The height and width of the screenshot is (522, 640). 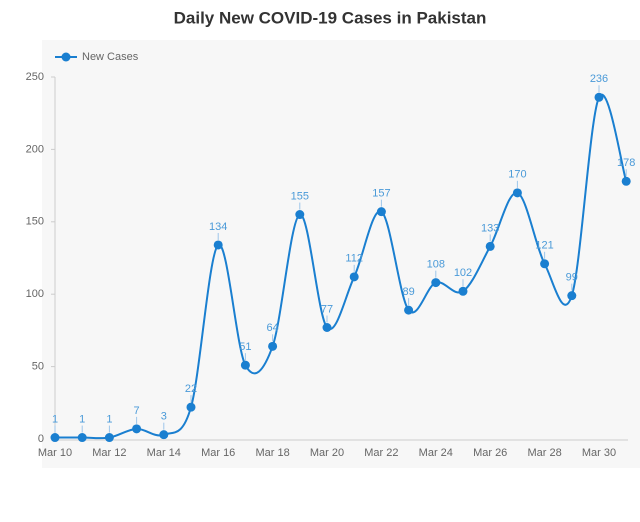 I want to click on y-tick-label: 250, so click(x=35, y=77).